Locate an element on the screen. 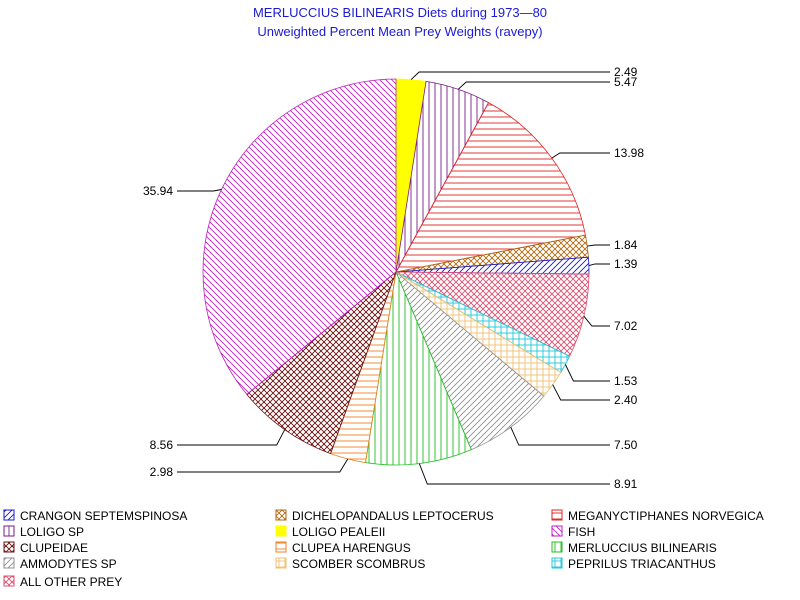 Image resolution: width=800 pixels, height=600 pixels. legend-swatch-dichelopandalus-leptocerus is located at coordinates (281, 515).